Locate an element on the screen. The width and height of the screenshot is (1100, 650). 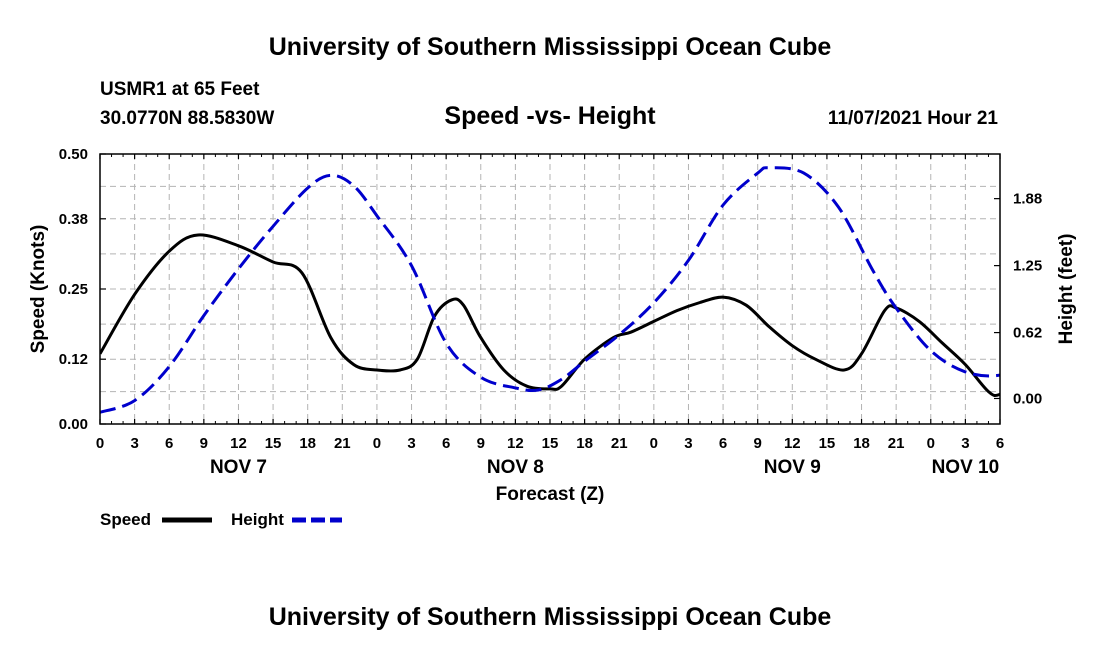
y-axis-right: 0.00 0.62 1.25 1.88 is located at coordinates (1018, 299).